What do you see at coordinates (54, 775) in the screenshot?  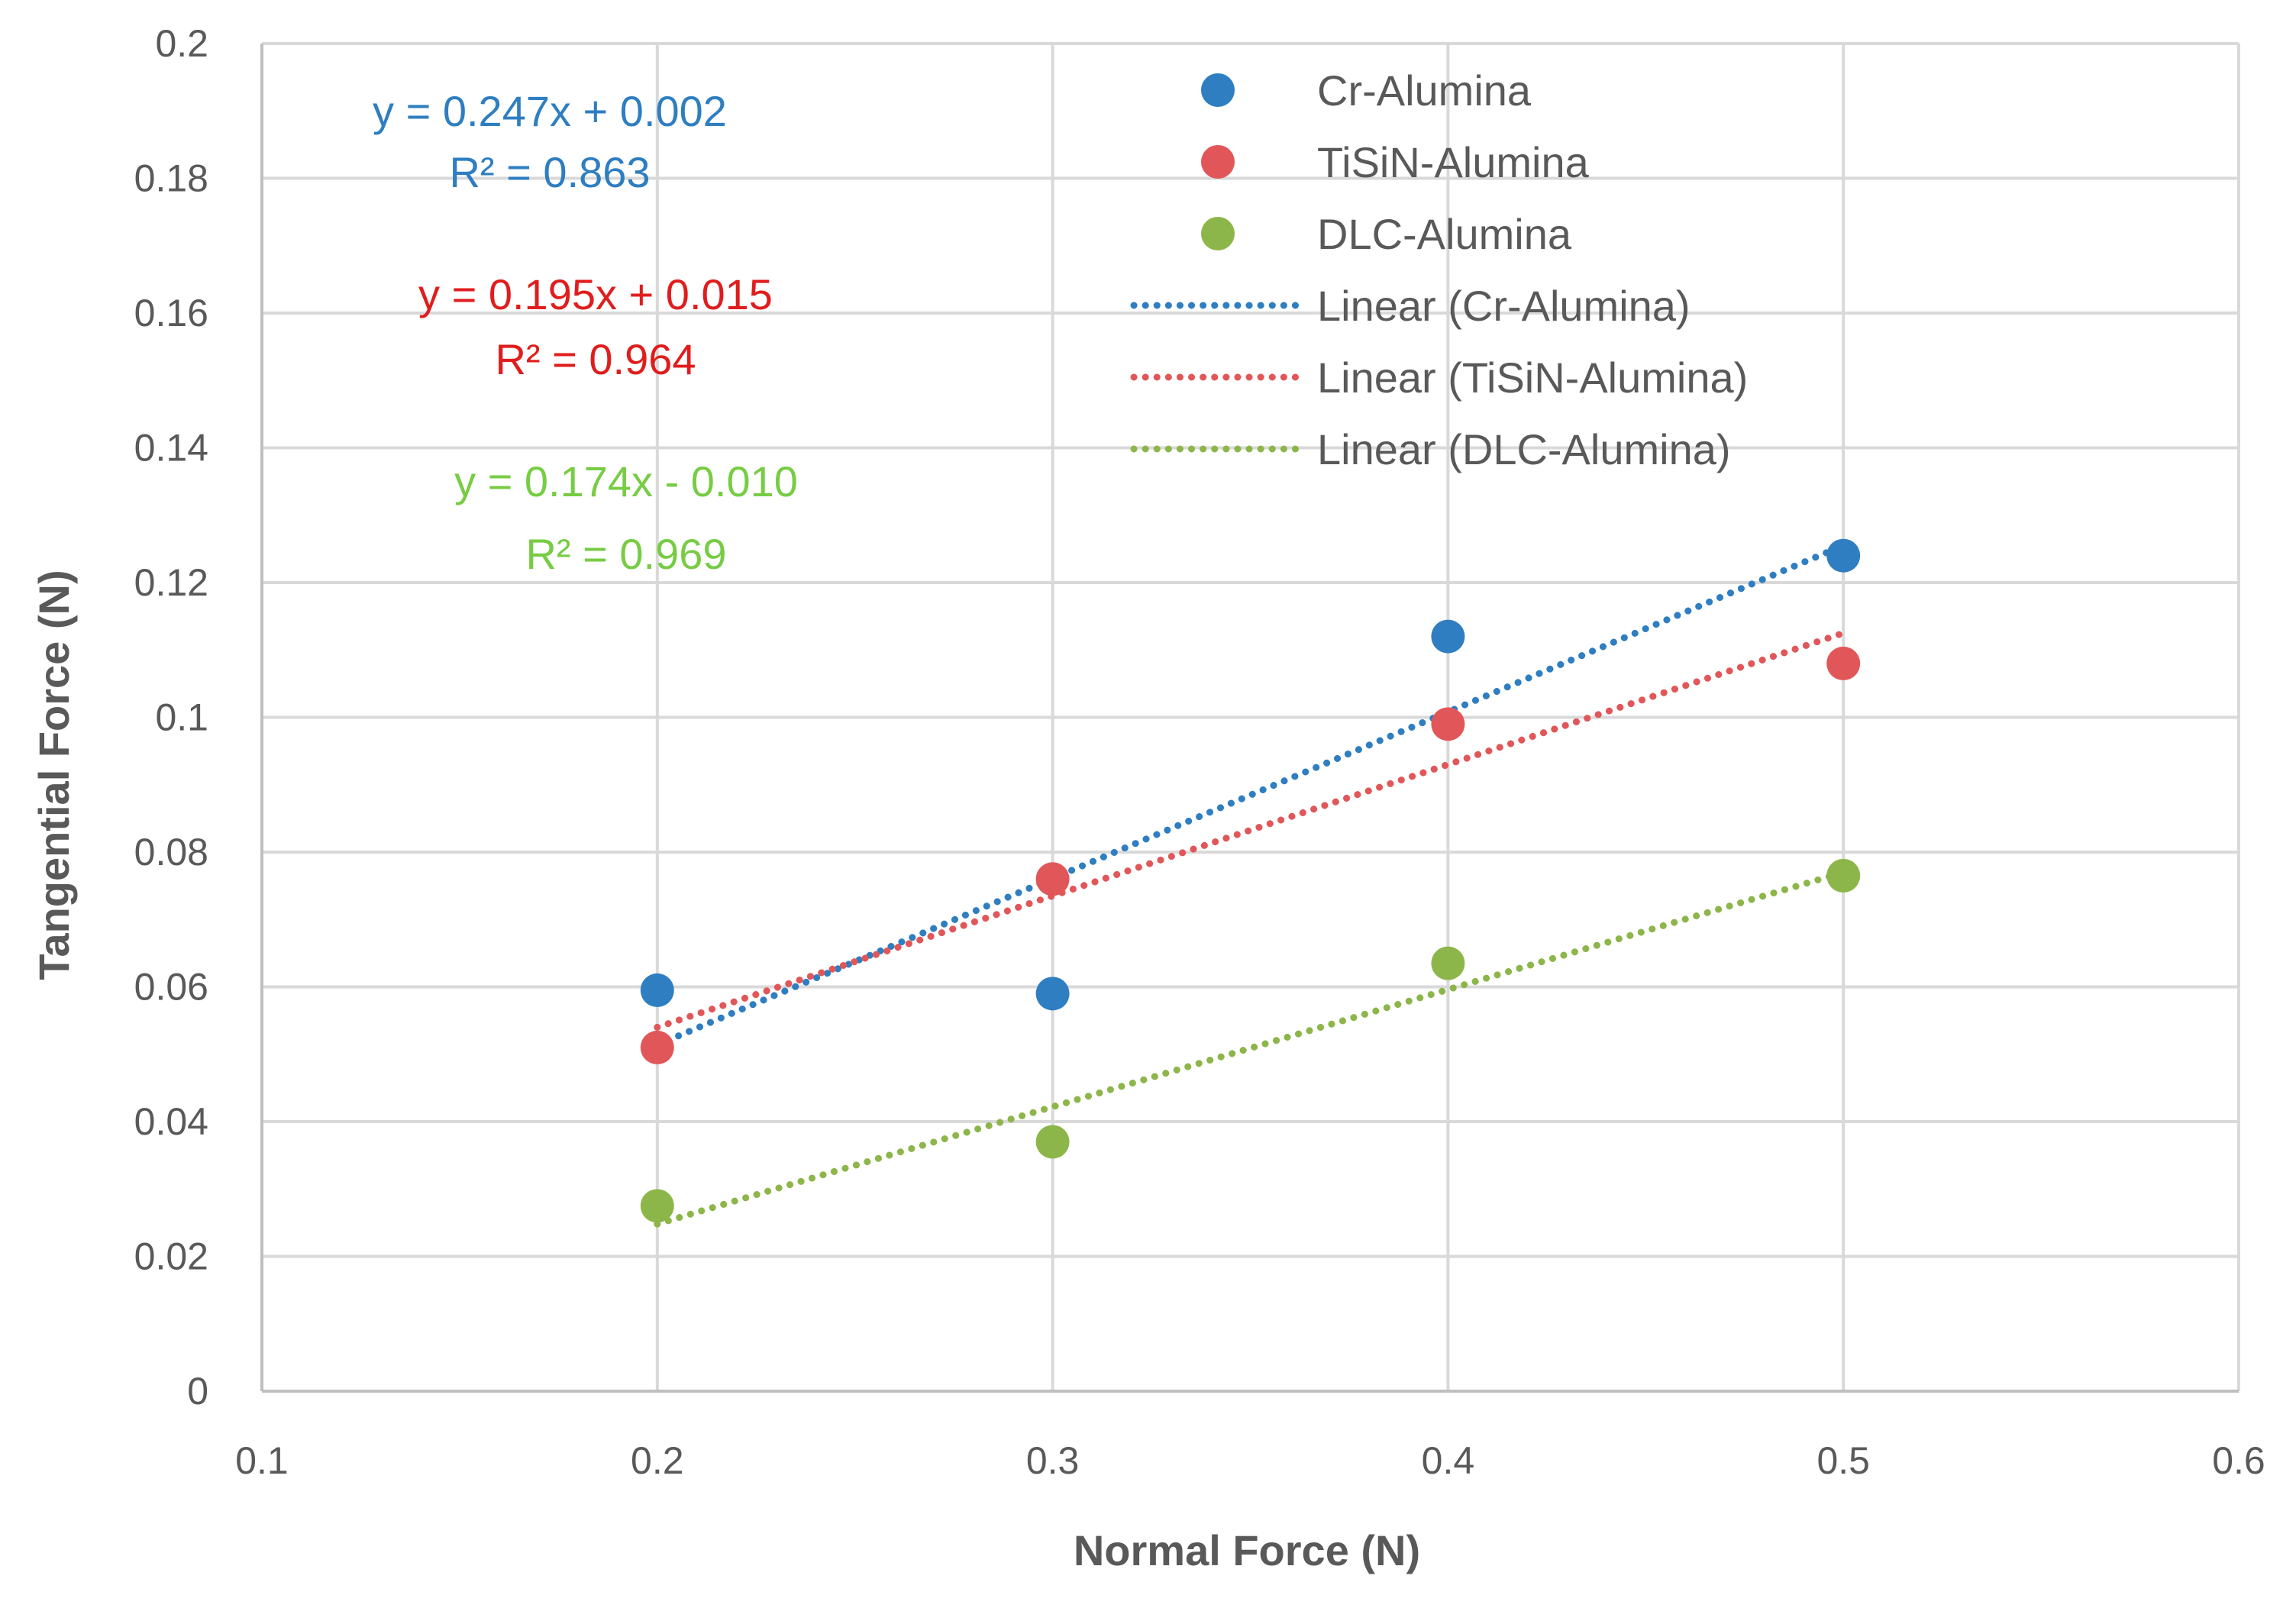 I see `y-axis-title: Tangential Force (N)` at bounding box center [54, 775].